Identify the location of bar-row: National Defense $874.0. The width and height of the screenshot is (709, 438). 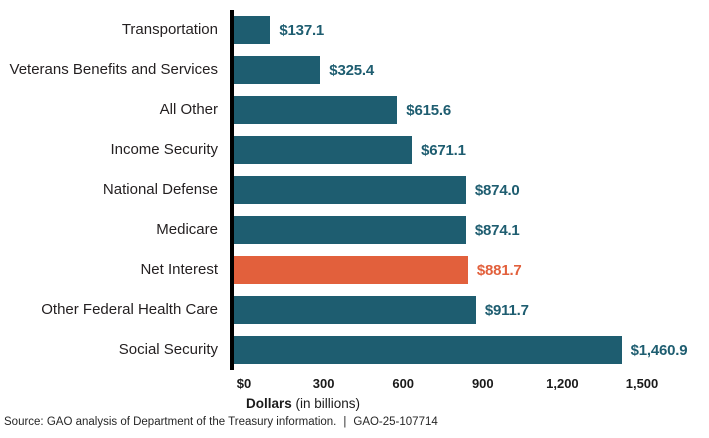
(354, 190).